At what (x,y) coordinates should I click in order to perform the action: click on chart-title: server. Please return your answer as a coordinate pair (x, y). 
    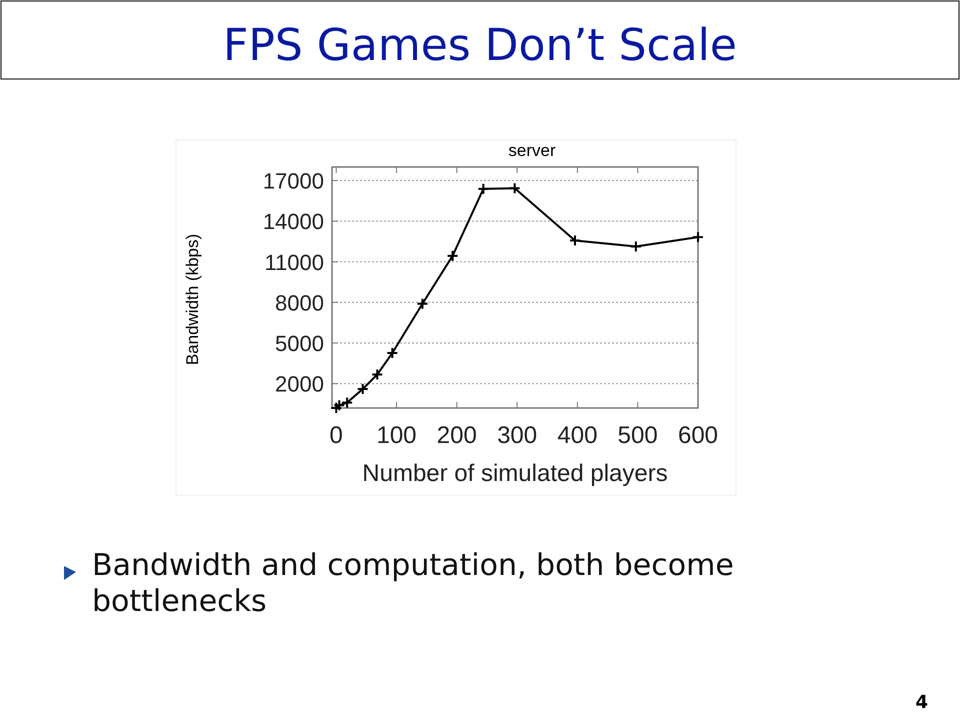
    Looking at the image, I should click on (532, 150).